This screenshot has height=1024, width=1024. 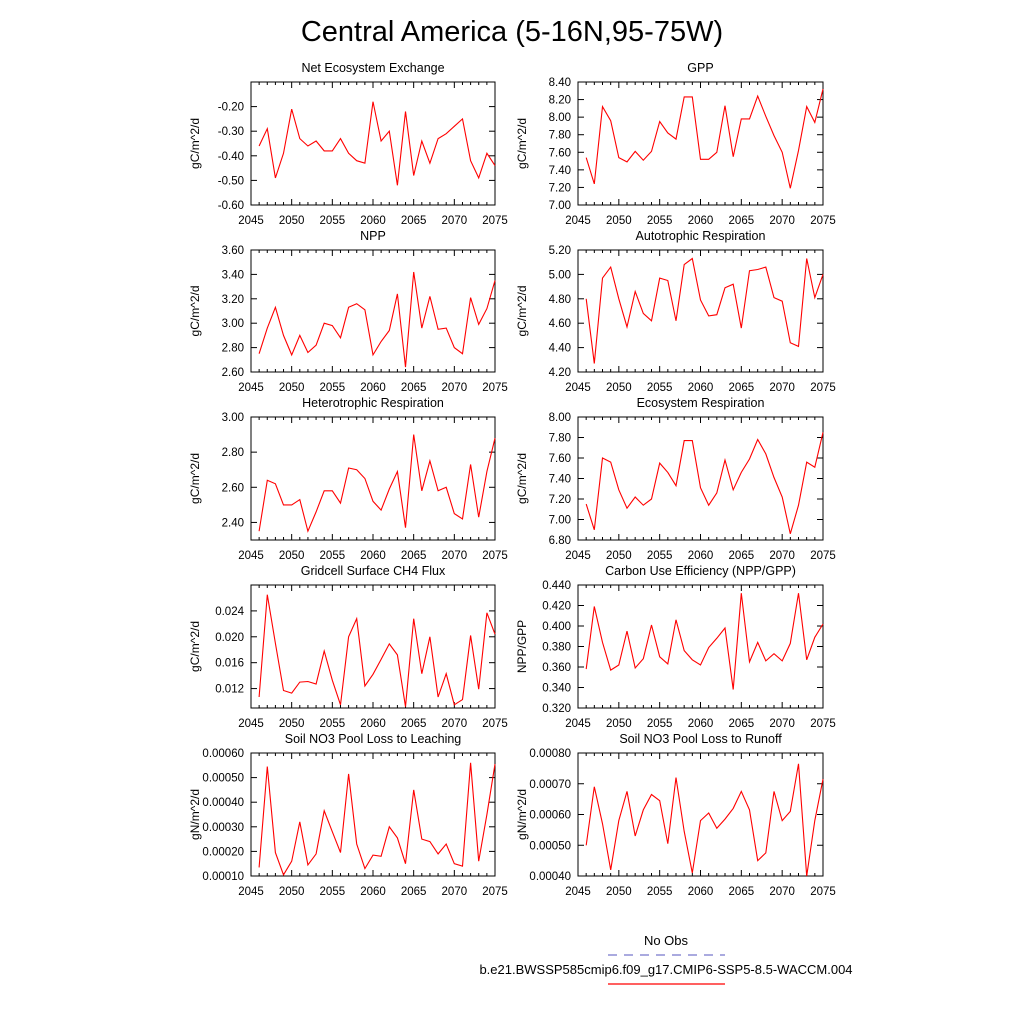 What do you see at coordinates (560, 275) in the screenshot?
I see `panel-4-ytick-label: 5.00` at bounding box center [560, 275].